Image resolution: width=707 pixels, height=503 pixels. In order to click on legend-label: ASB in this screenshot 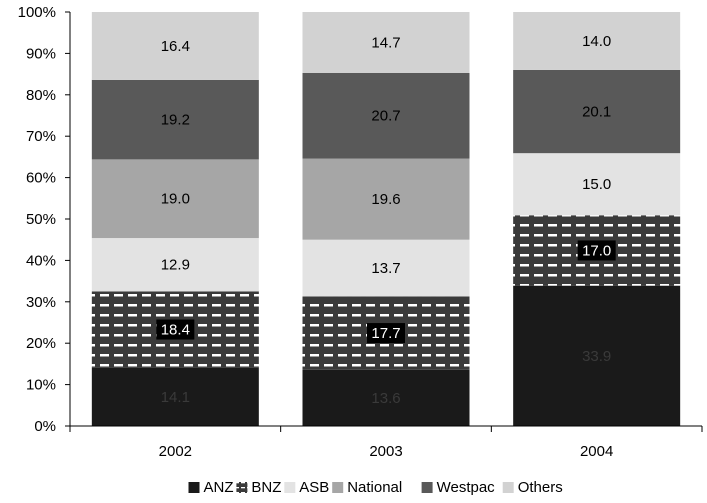, I will do `click(314, 487)`.